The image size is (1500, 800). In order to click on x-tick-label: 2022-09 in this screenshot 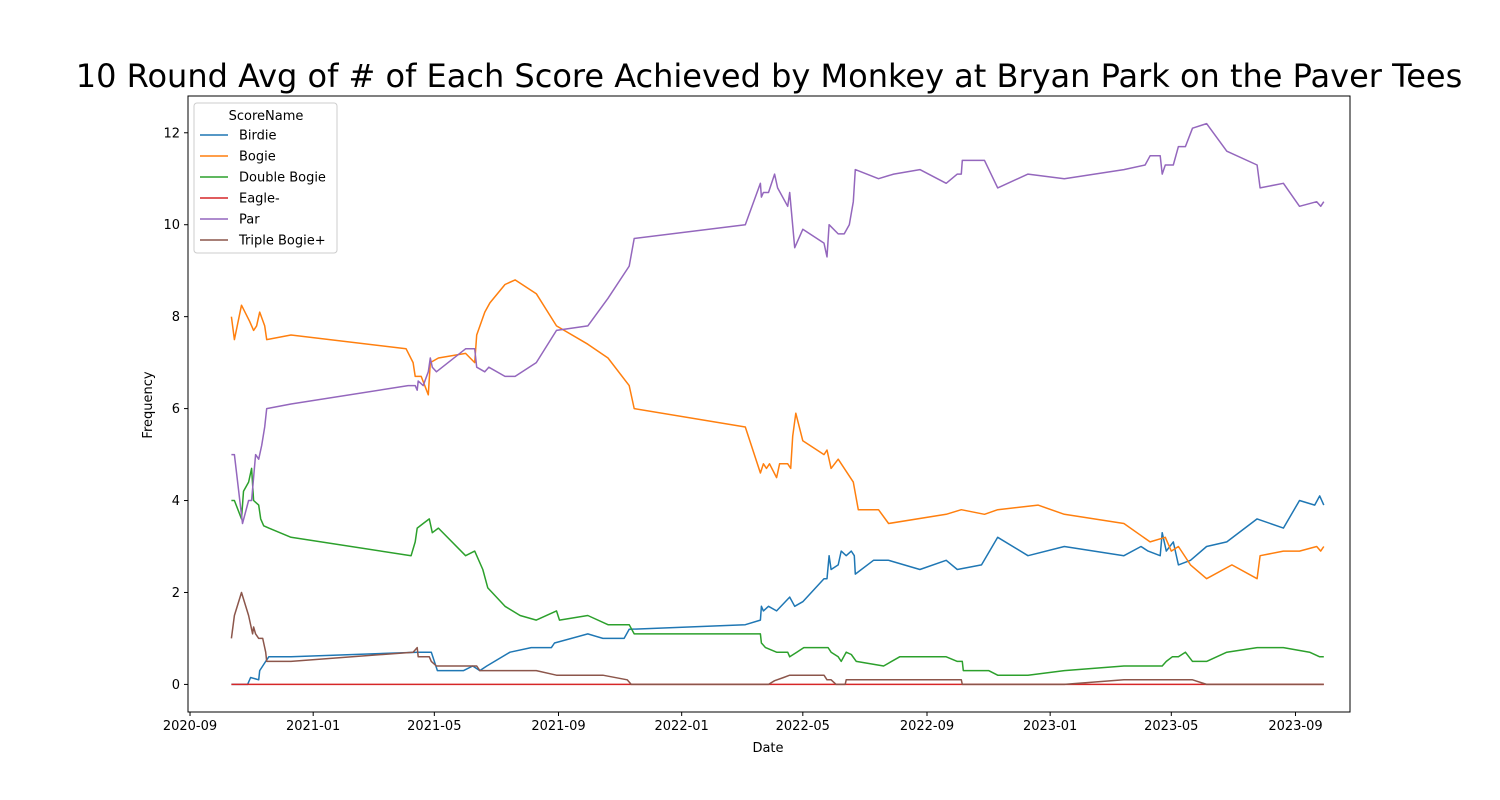, I will do `click(927, 726)`.